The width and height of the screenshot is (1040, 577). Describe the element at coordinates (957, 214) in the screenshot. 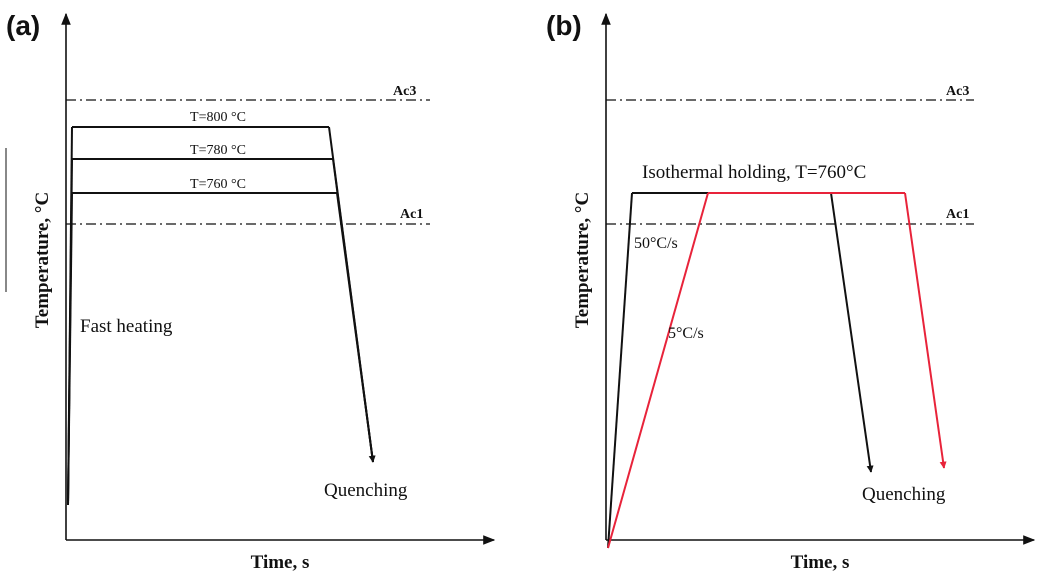

I see `panel-b-ac1-label: Ac1` at that location.